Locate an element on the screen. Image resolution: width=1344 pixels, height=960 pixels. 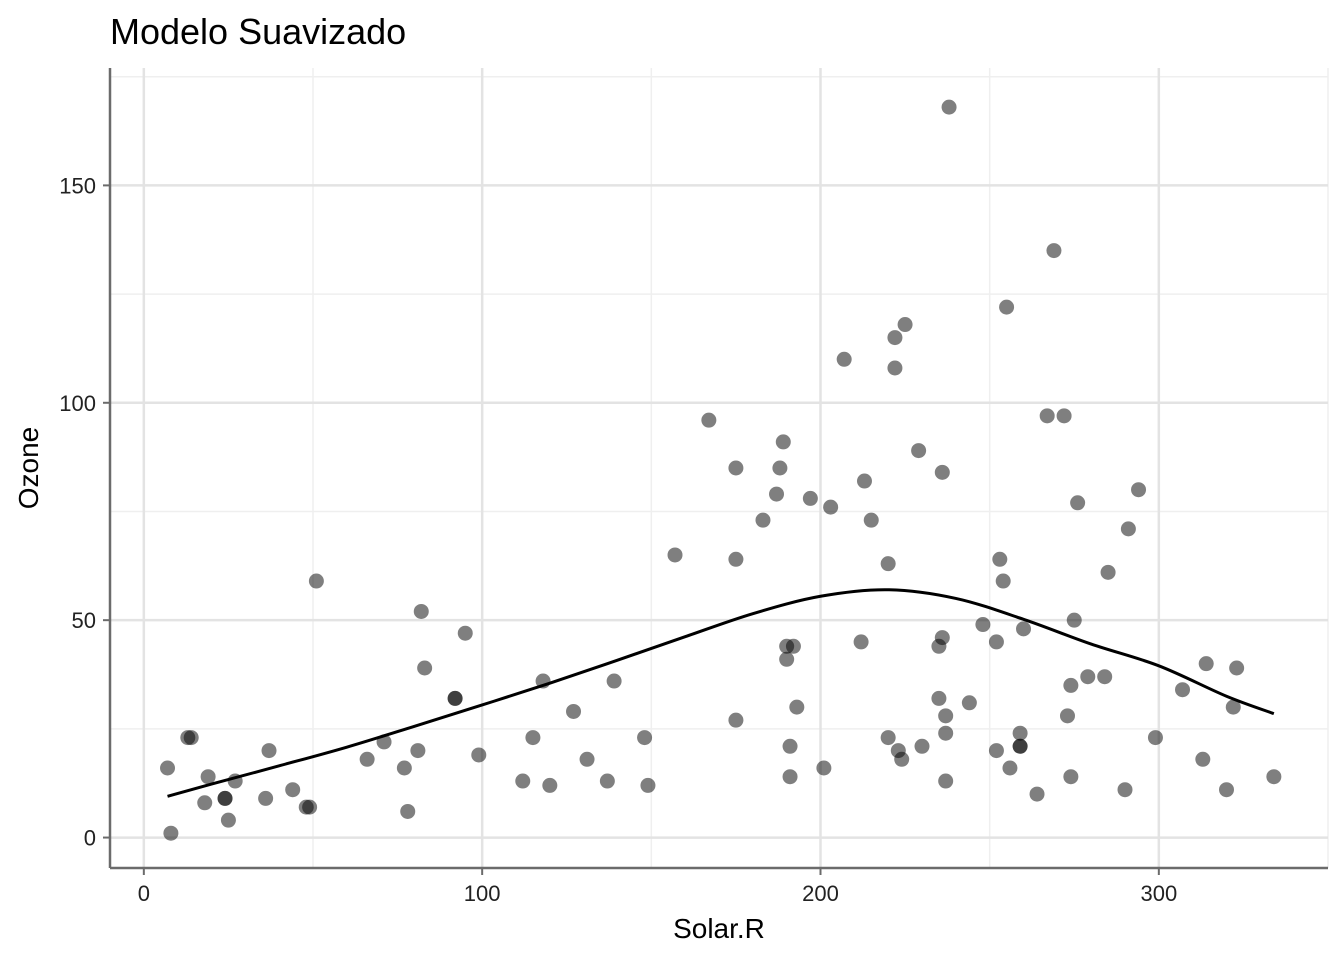
y-axis-title: Ozone is located at coordinates (28, 468).